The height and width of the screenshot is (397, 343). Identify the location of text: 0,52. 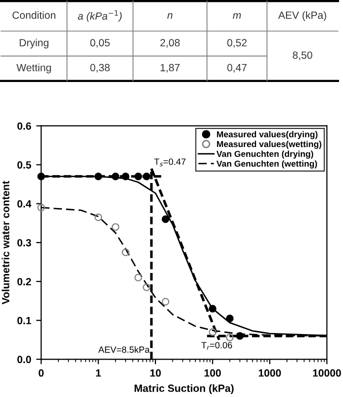
(237, 43).